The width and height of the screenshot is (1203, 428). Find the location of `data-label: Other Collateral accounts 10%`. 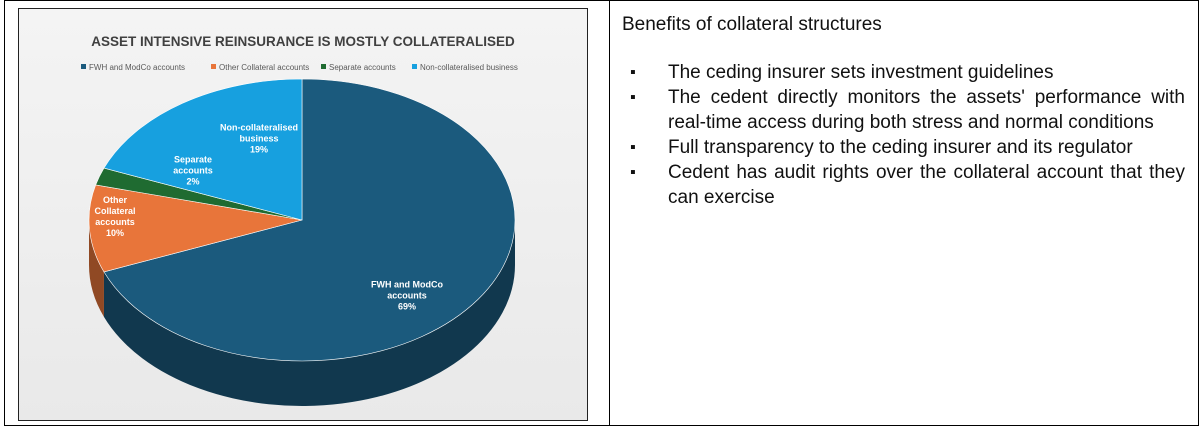

data-label: Other Collateral accounts 10% is located at coordinates (115, 217).